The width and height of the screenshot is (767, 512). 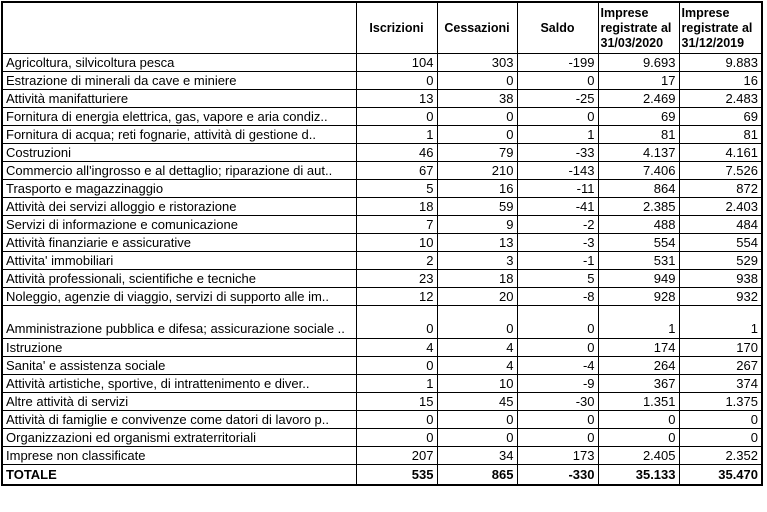 I want to click on header-iscrizioni: Iscrizioni, so click(x=396, y=27).